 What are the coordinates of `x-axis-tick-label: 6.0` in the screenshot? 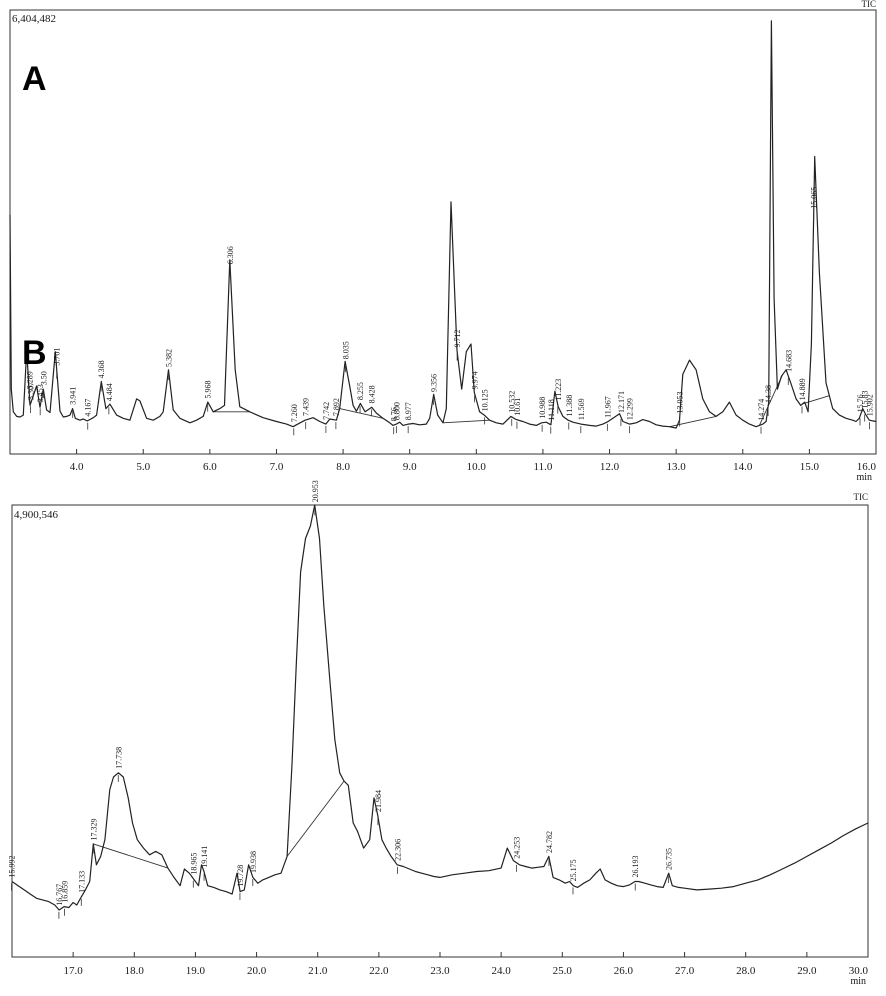 It's located at (210, 467).